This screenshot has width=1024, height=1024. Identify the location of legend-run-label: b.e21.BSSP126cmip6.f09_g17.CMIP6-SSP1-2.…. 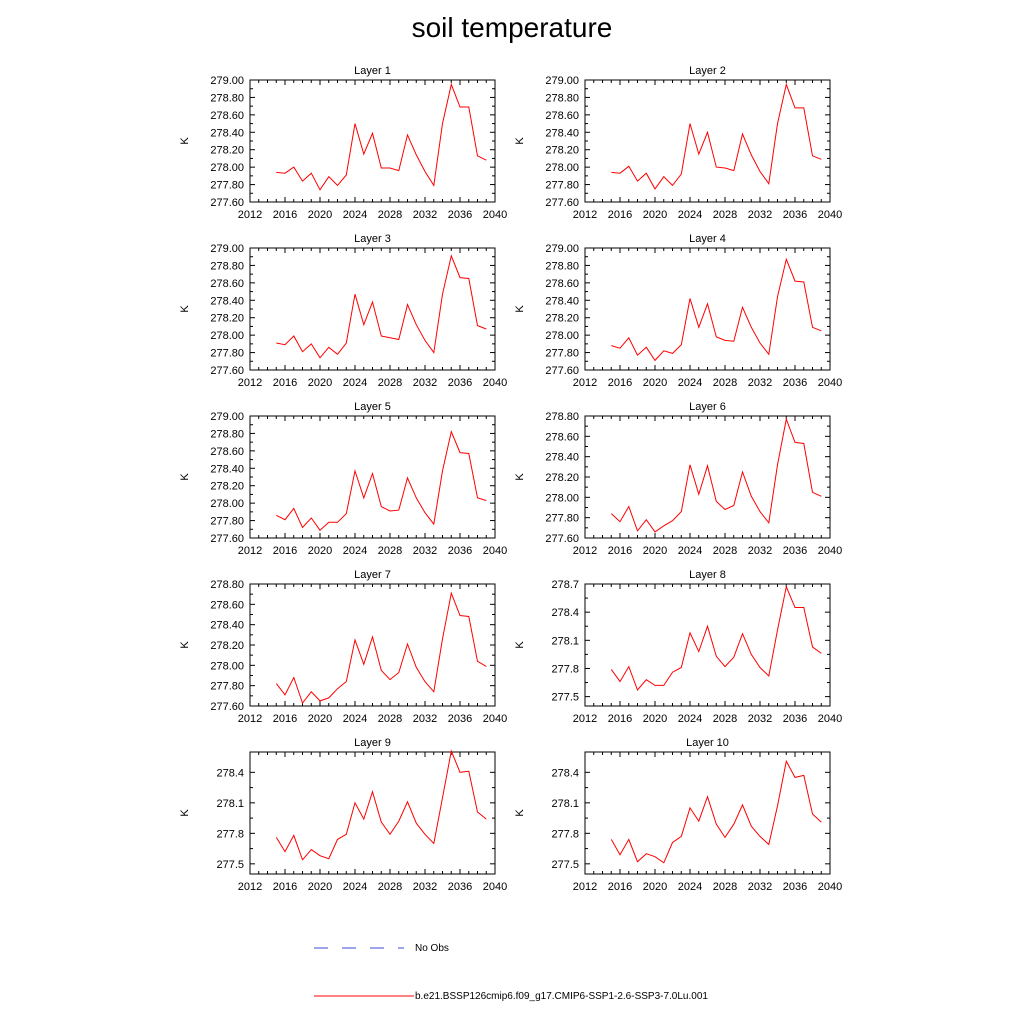
(561, 996).